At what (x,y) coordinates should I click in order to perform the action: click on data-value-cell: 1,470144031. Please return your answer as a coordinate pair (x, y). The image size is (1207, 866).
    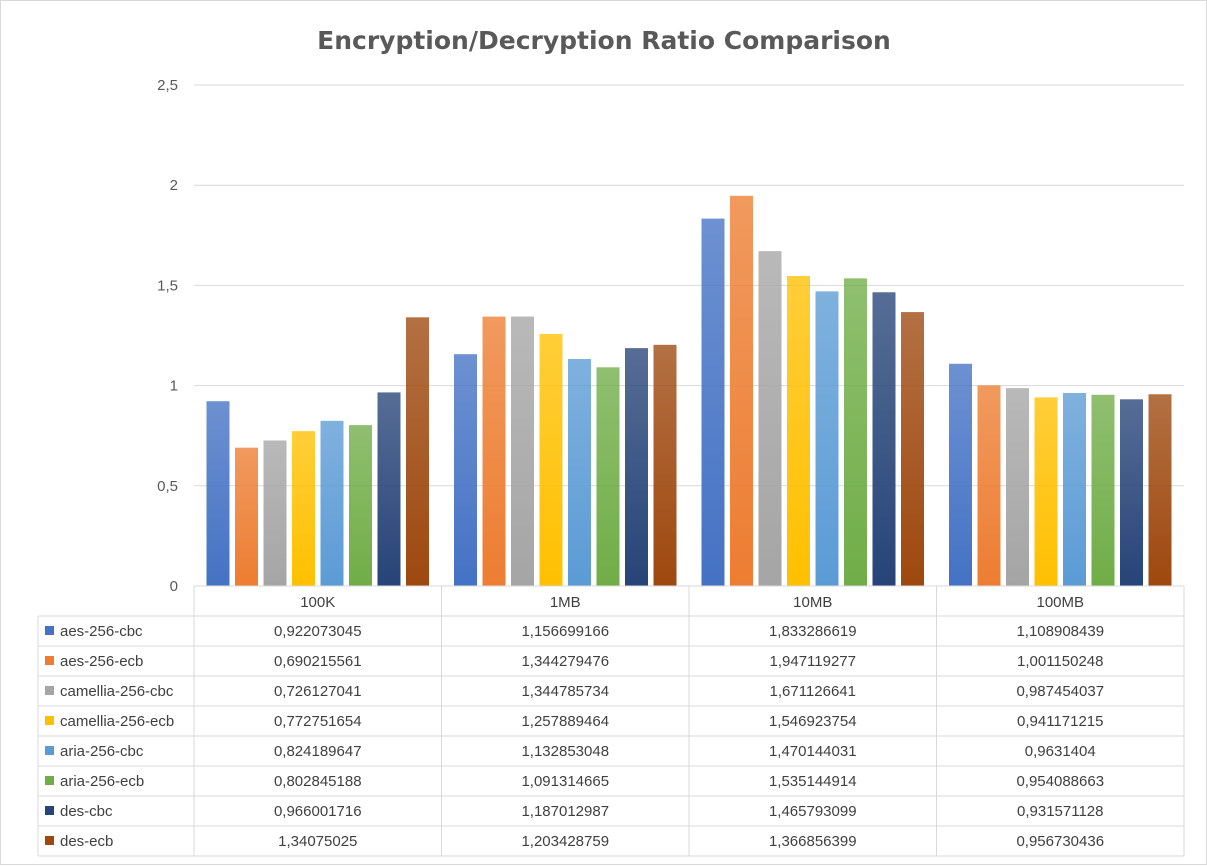
    Looking at the image, I should click on (813, 751).